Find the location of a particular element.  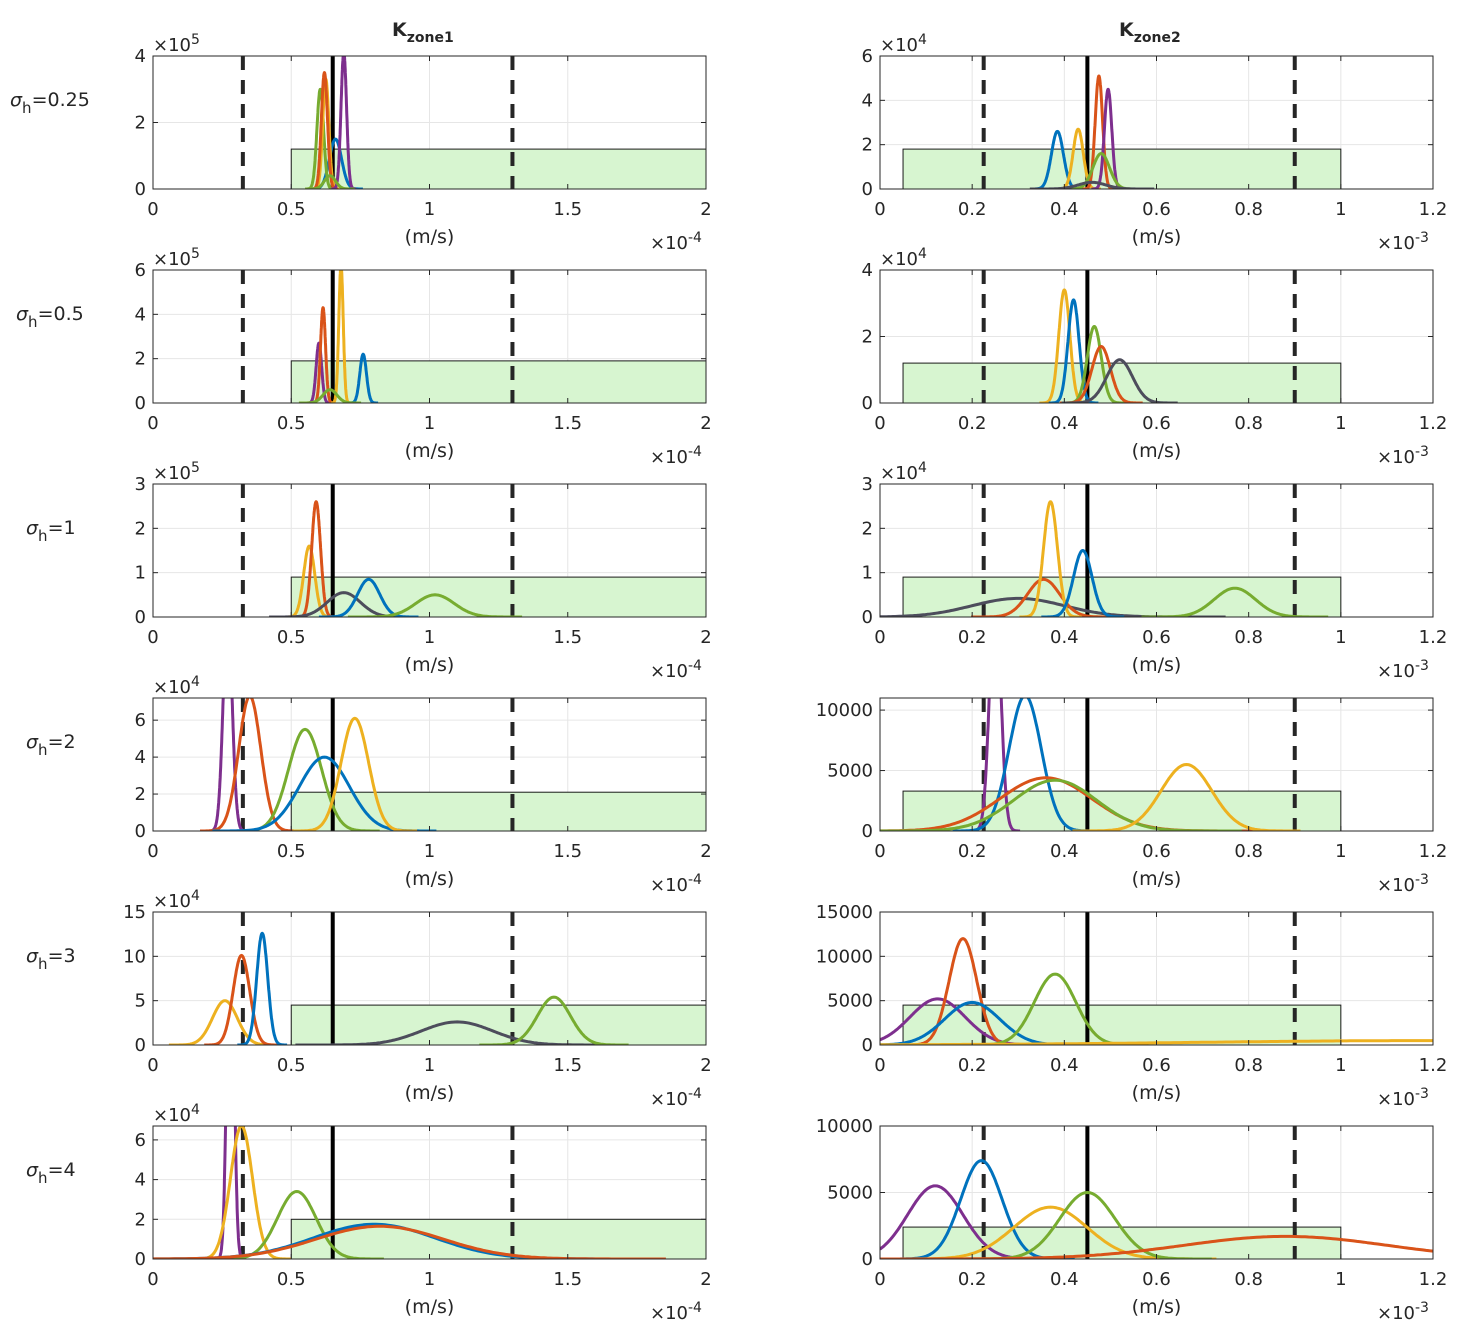

y-tick-label: 15000 is located at coordinates (844, 912).